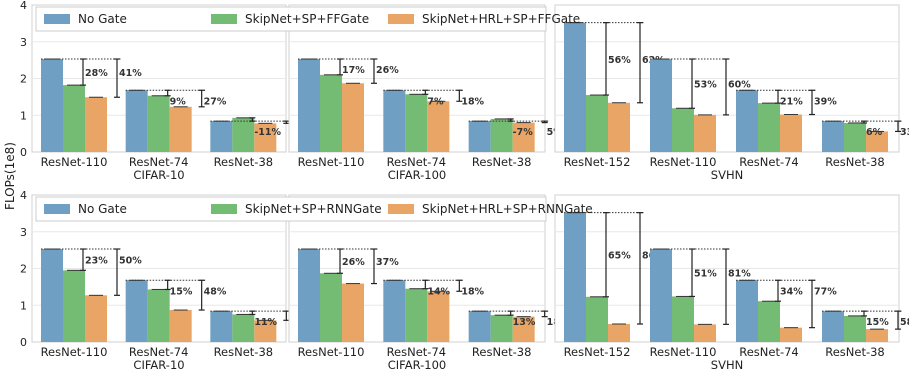  What do you see at coordinates (215, 291) in the screenshot?
I see `panel-cifar-10-row2-resnet-74-annotation-2: 48%` at bounding box center [215, 291].